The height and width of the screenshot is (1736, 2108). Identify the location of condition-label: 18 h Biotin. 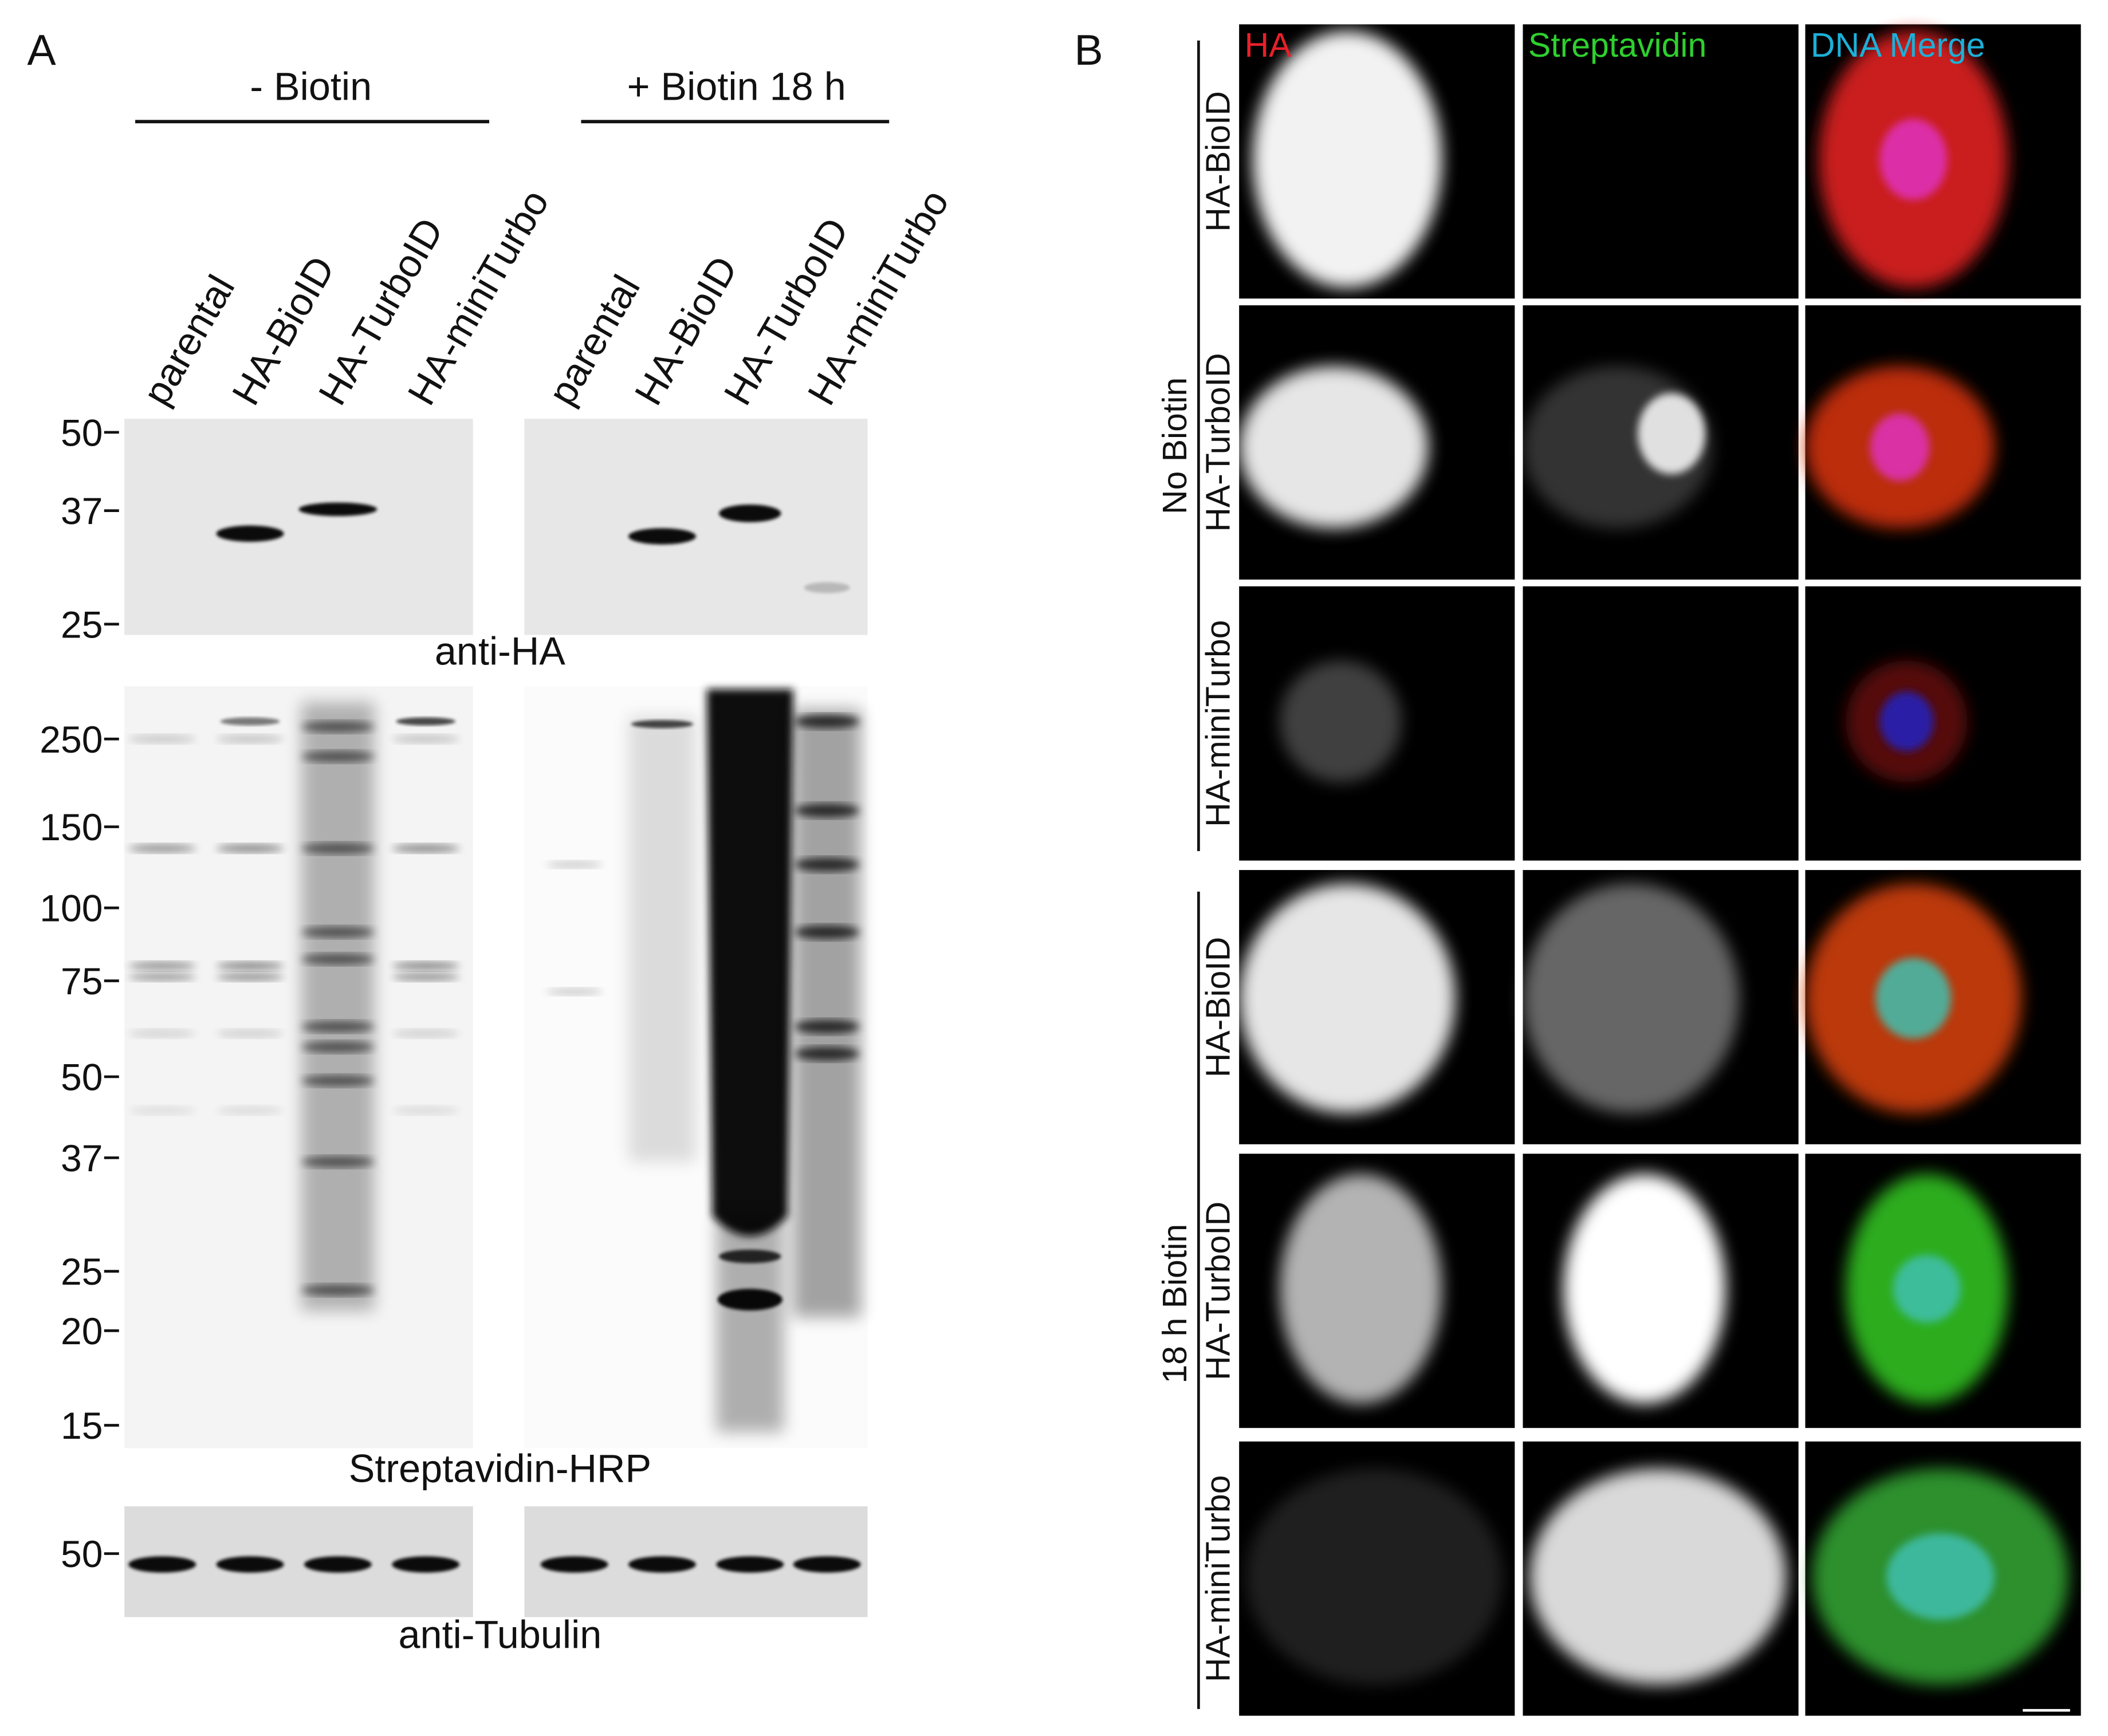
(1175, 1304).